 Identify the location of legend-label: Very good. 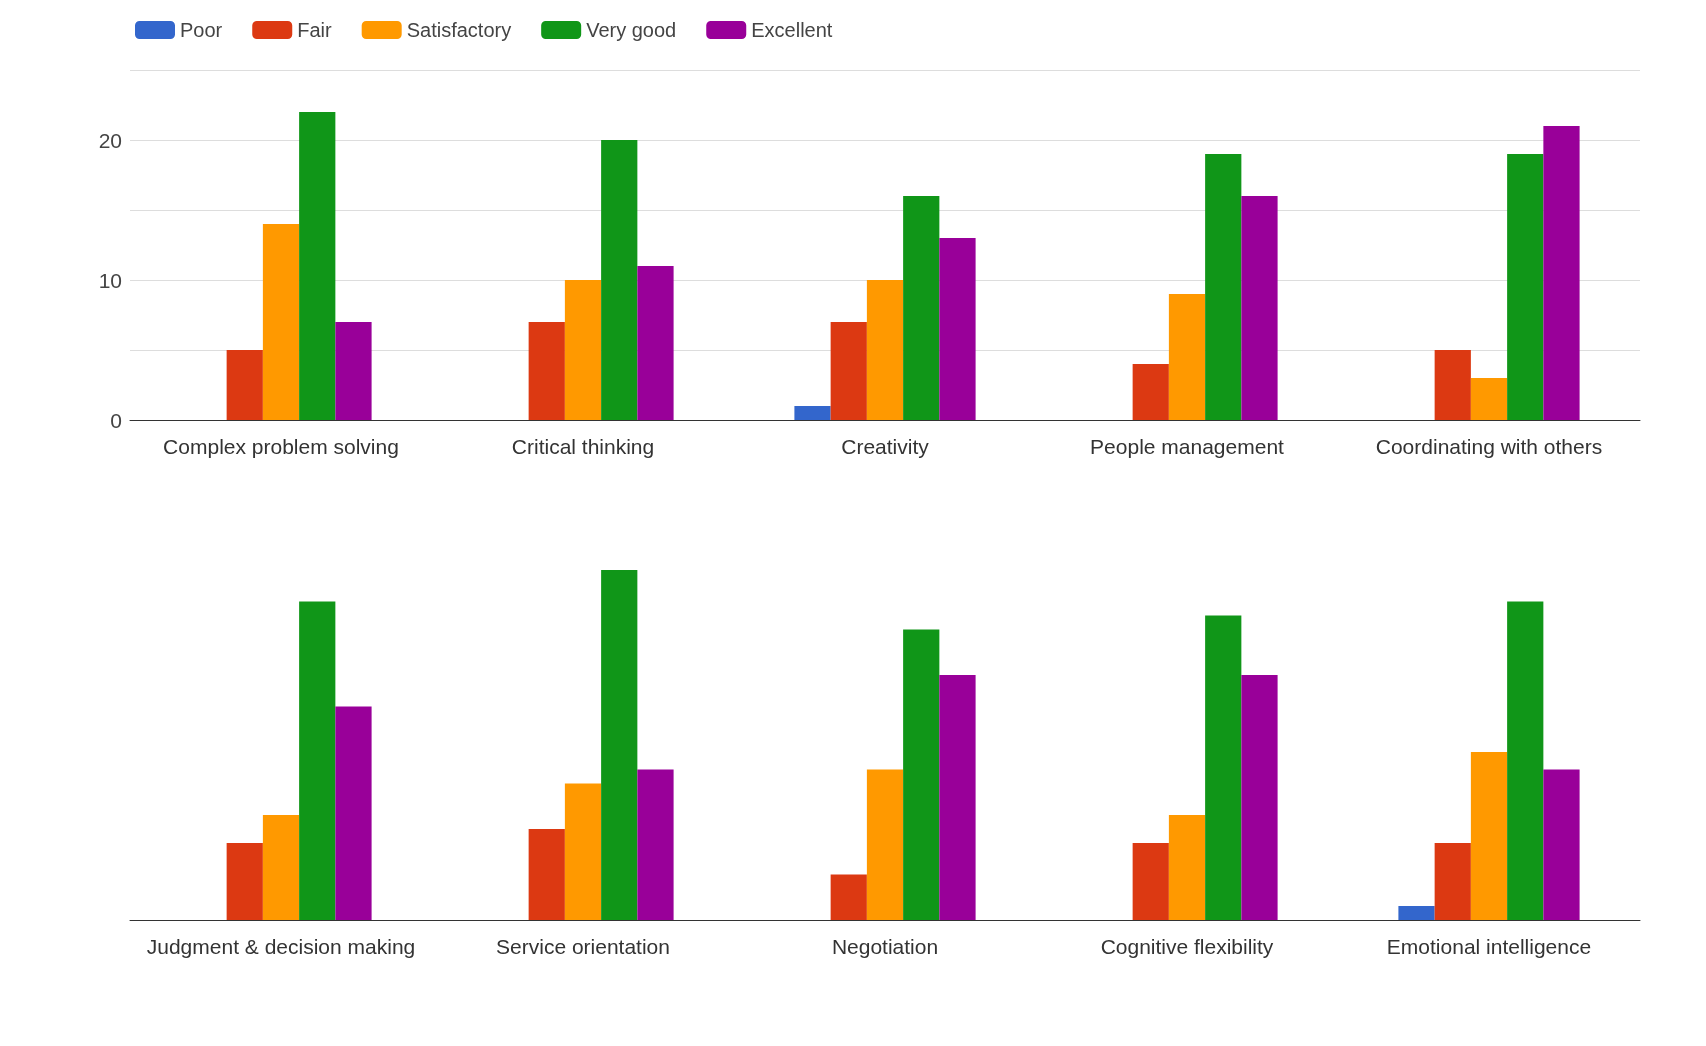
(631, 30).